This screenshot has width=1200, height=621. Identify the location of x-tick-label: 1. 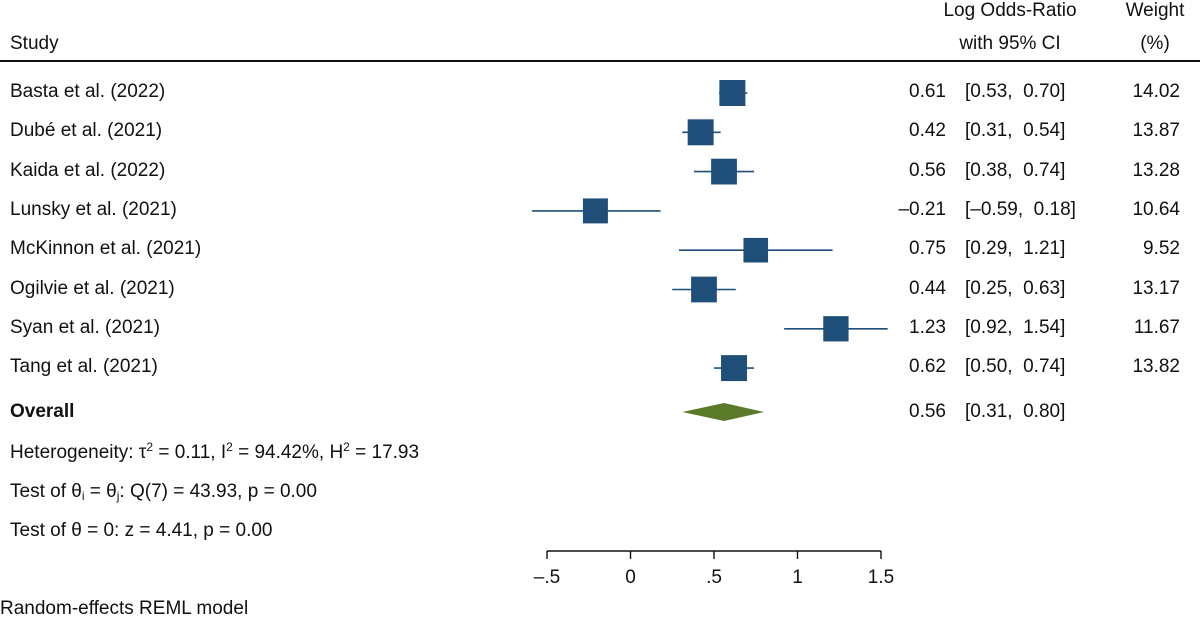
(797, 577).